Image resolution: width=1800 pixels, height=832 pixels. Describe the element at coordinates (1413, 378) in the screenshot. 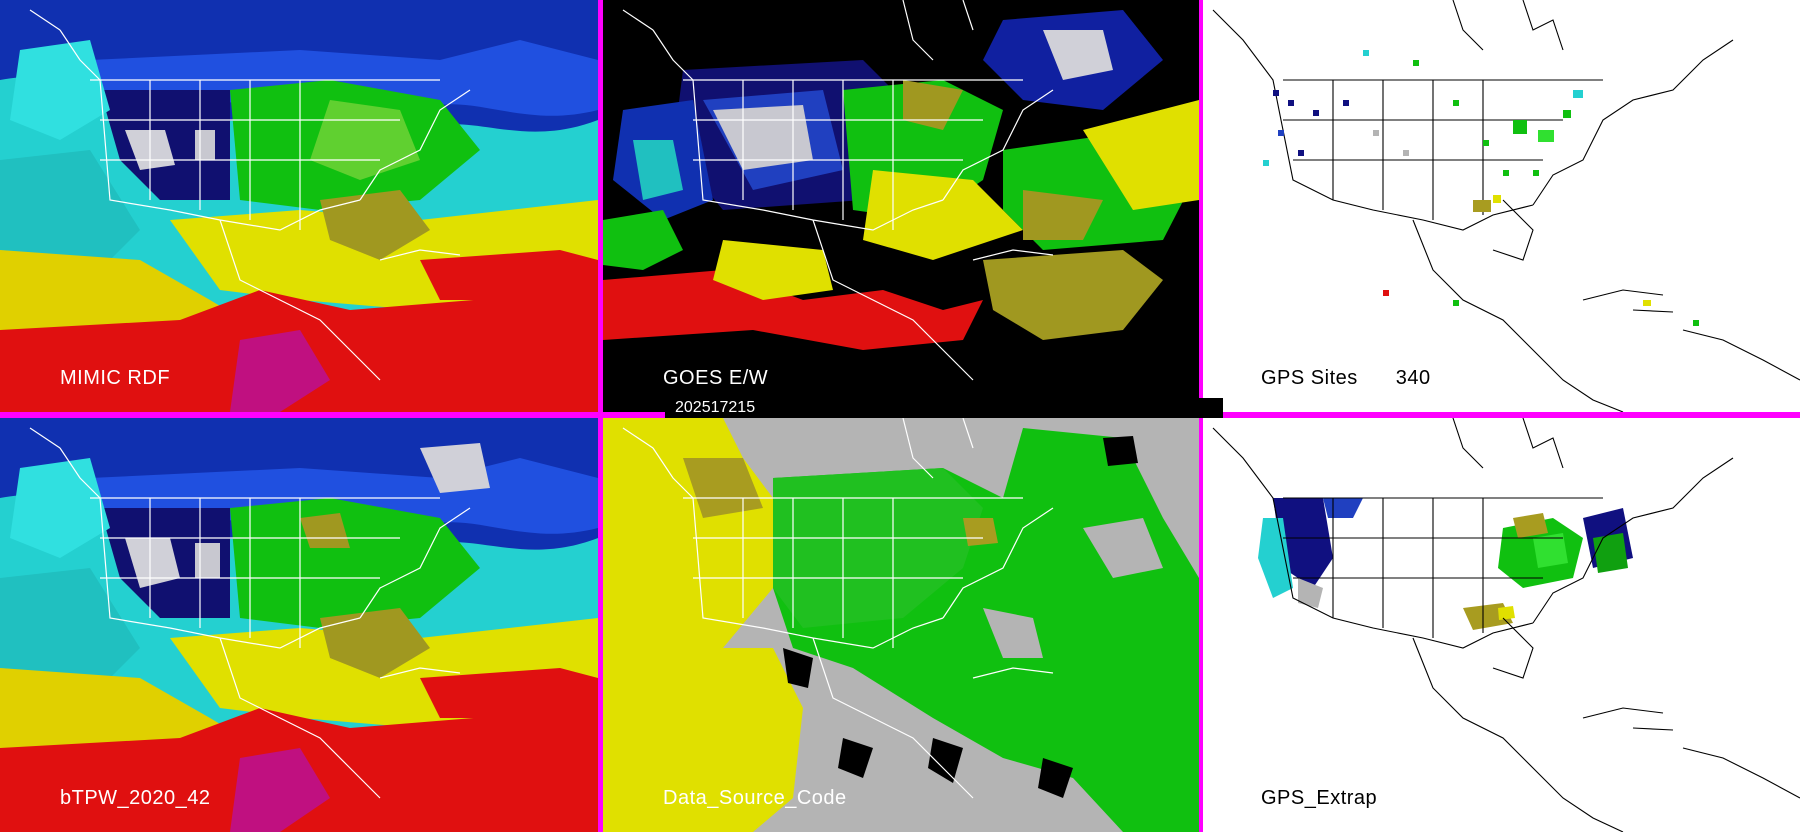

I see `gps-sites-count: 340` at that location.